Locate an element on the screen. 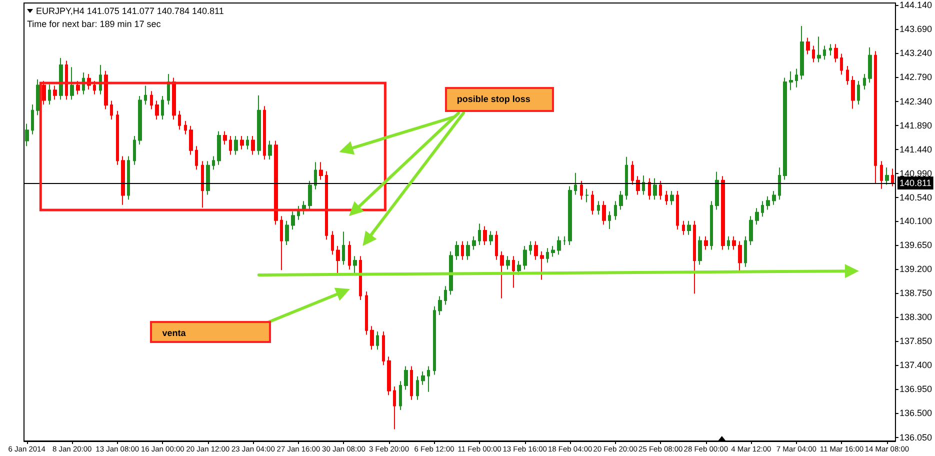  y-tick-label: 136.950 is located at coordinates (915, 389).